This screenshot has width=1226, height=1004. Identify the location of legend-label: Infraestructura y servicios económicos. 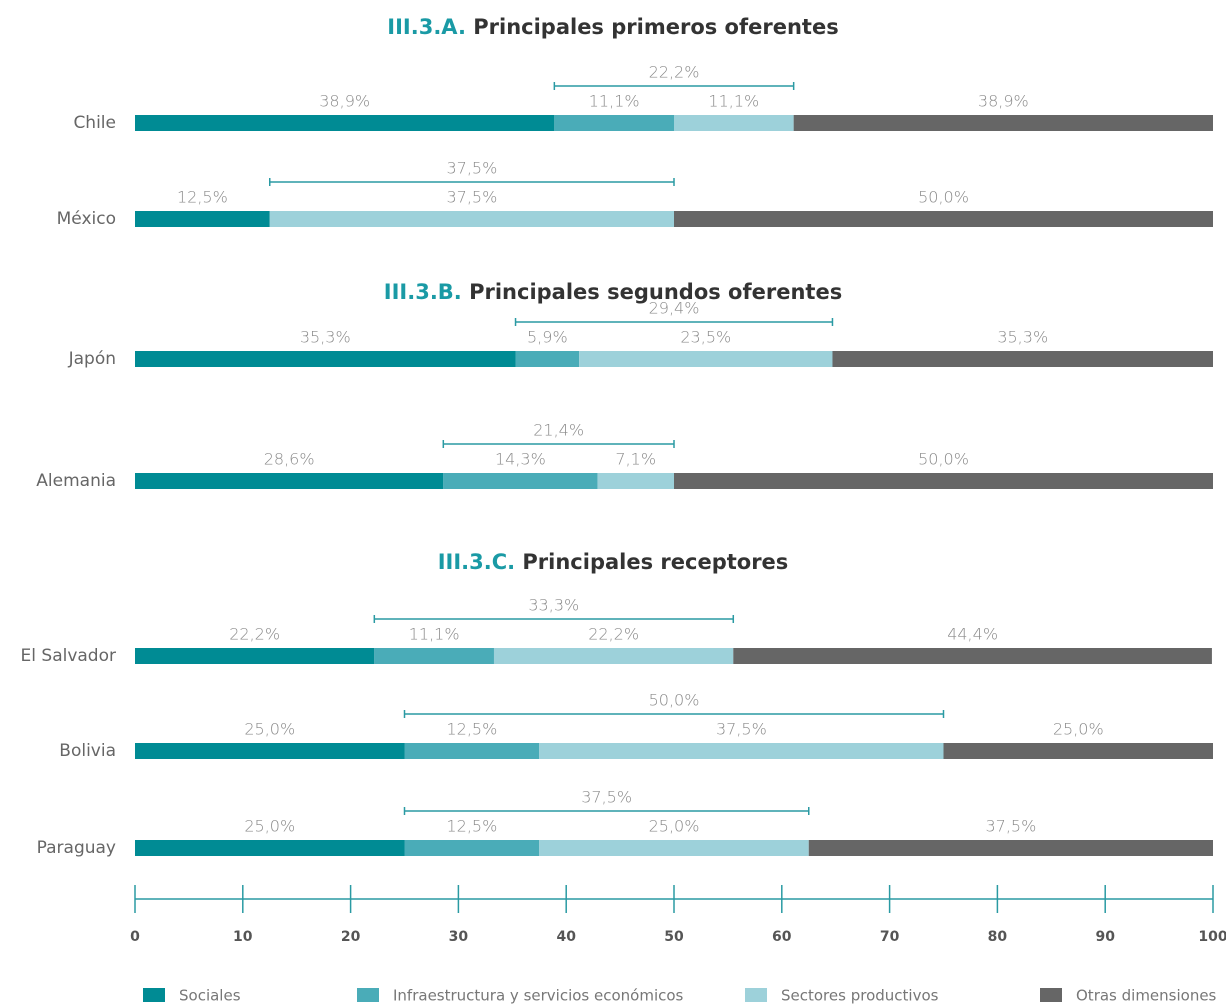
(538, 995).